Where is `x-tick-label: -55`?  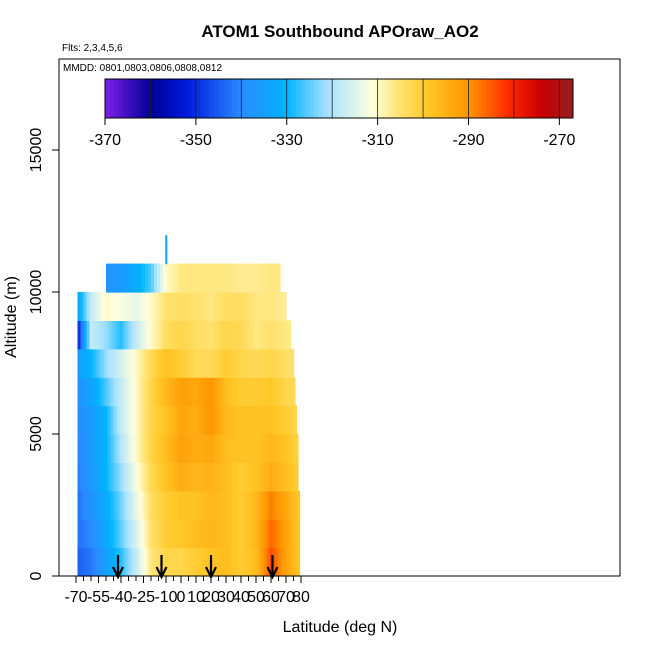 x-tick-label: -55 is located at coordinates (98, 597).